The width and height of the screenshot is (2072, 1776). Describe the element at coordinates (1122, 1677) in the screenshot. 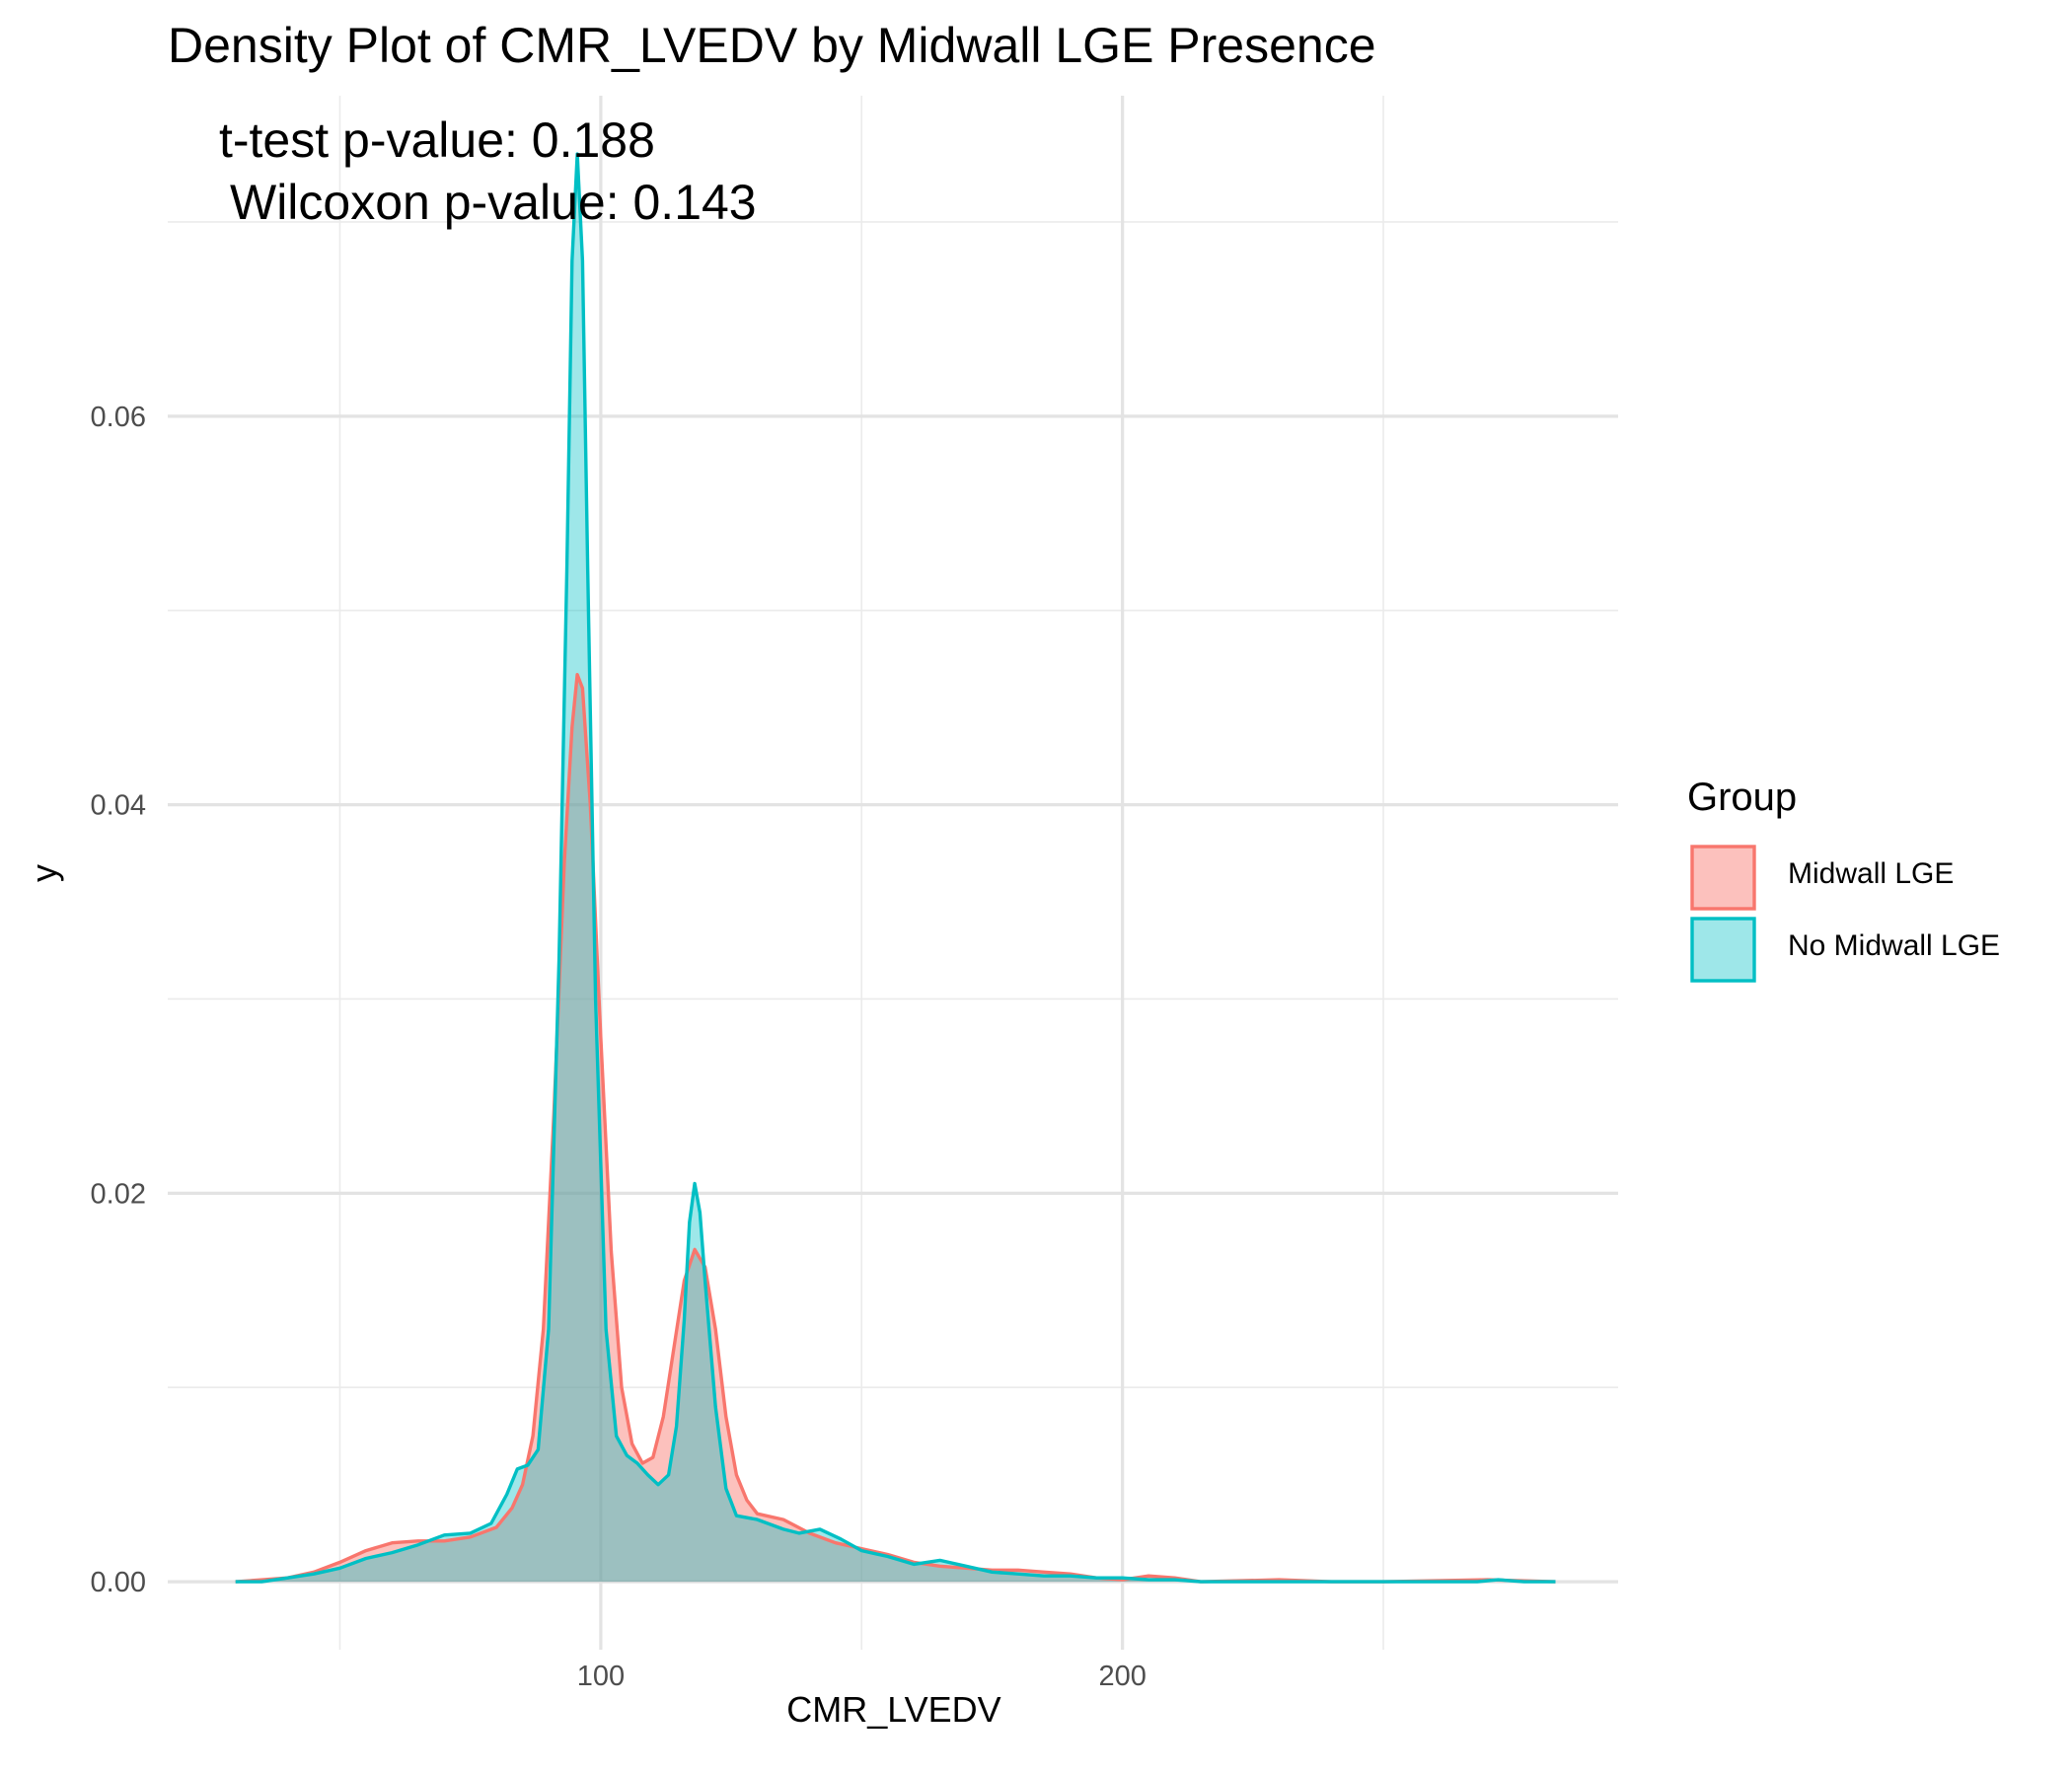

I see `x-tick-label: 200` at that location.